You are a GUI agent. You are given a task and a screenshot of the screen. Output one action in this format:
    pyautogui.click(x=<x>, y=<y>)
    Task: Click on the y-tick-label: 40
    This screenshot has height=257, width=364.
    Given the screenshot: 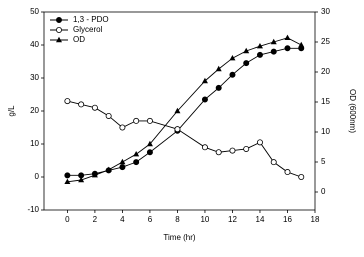 What is the action you would take?
    pyautogui.click(x=34, y=44)
    